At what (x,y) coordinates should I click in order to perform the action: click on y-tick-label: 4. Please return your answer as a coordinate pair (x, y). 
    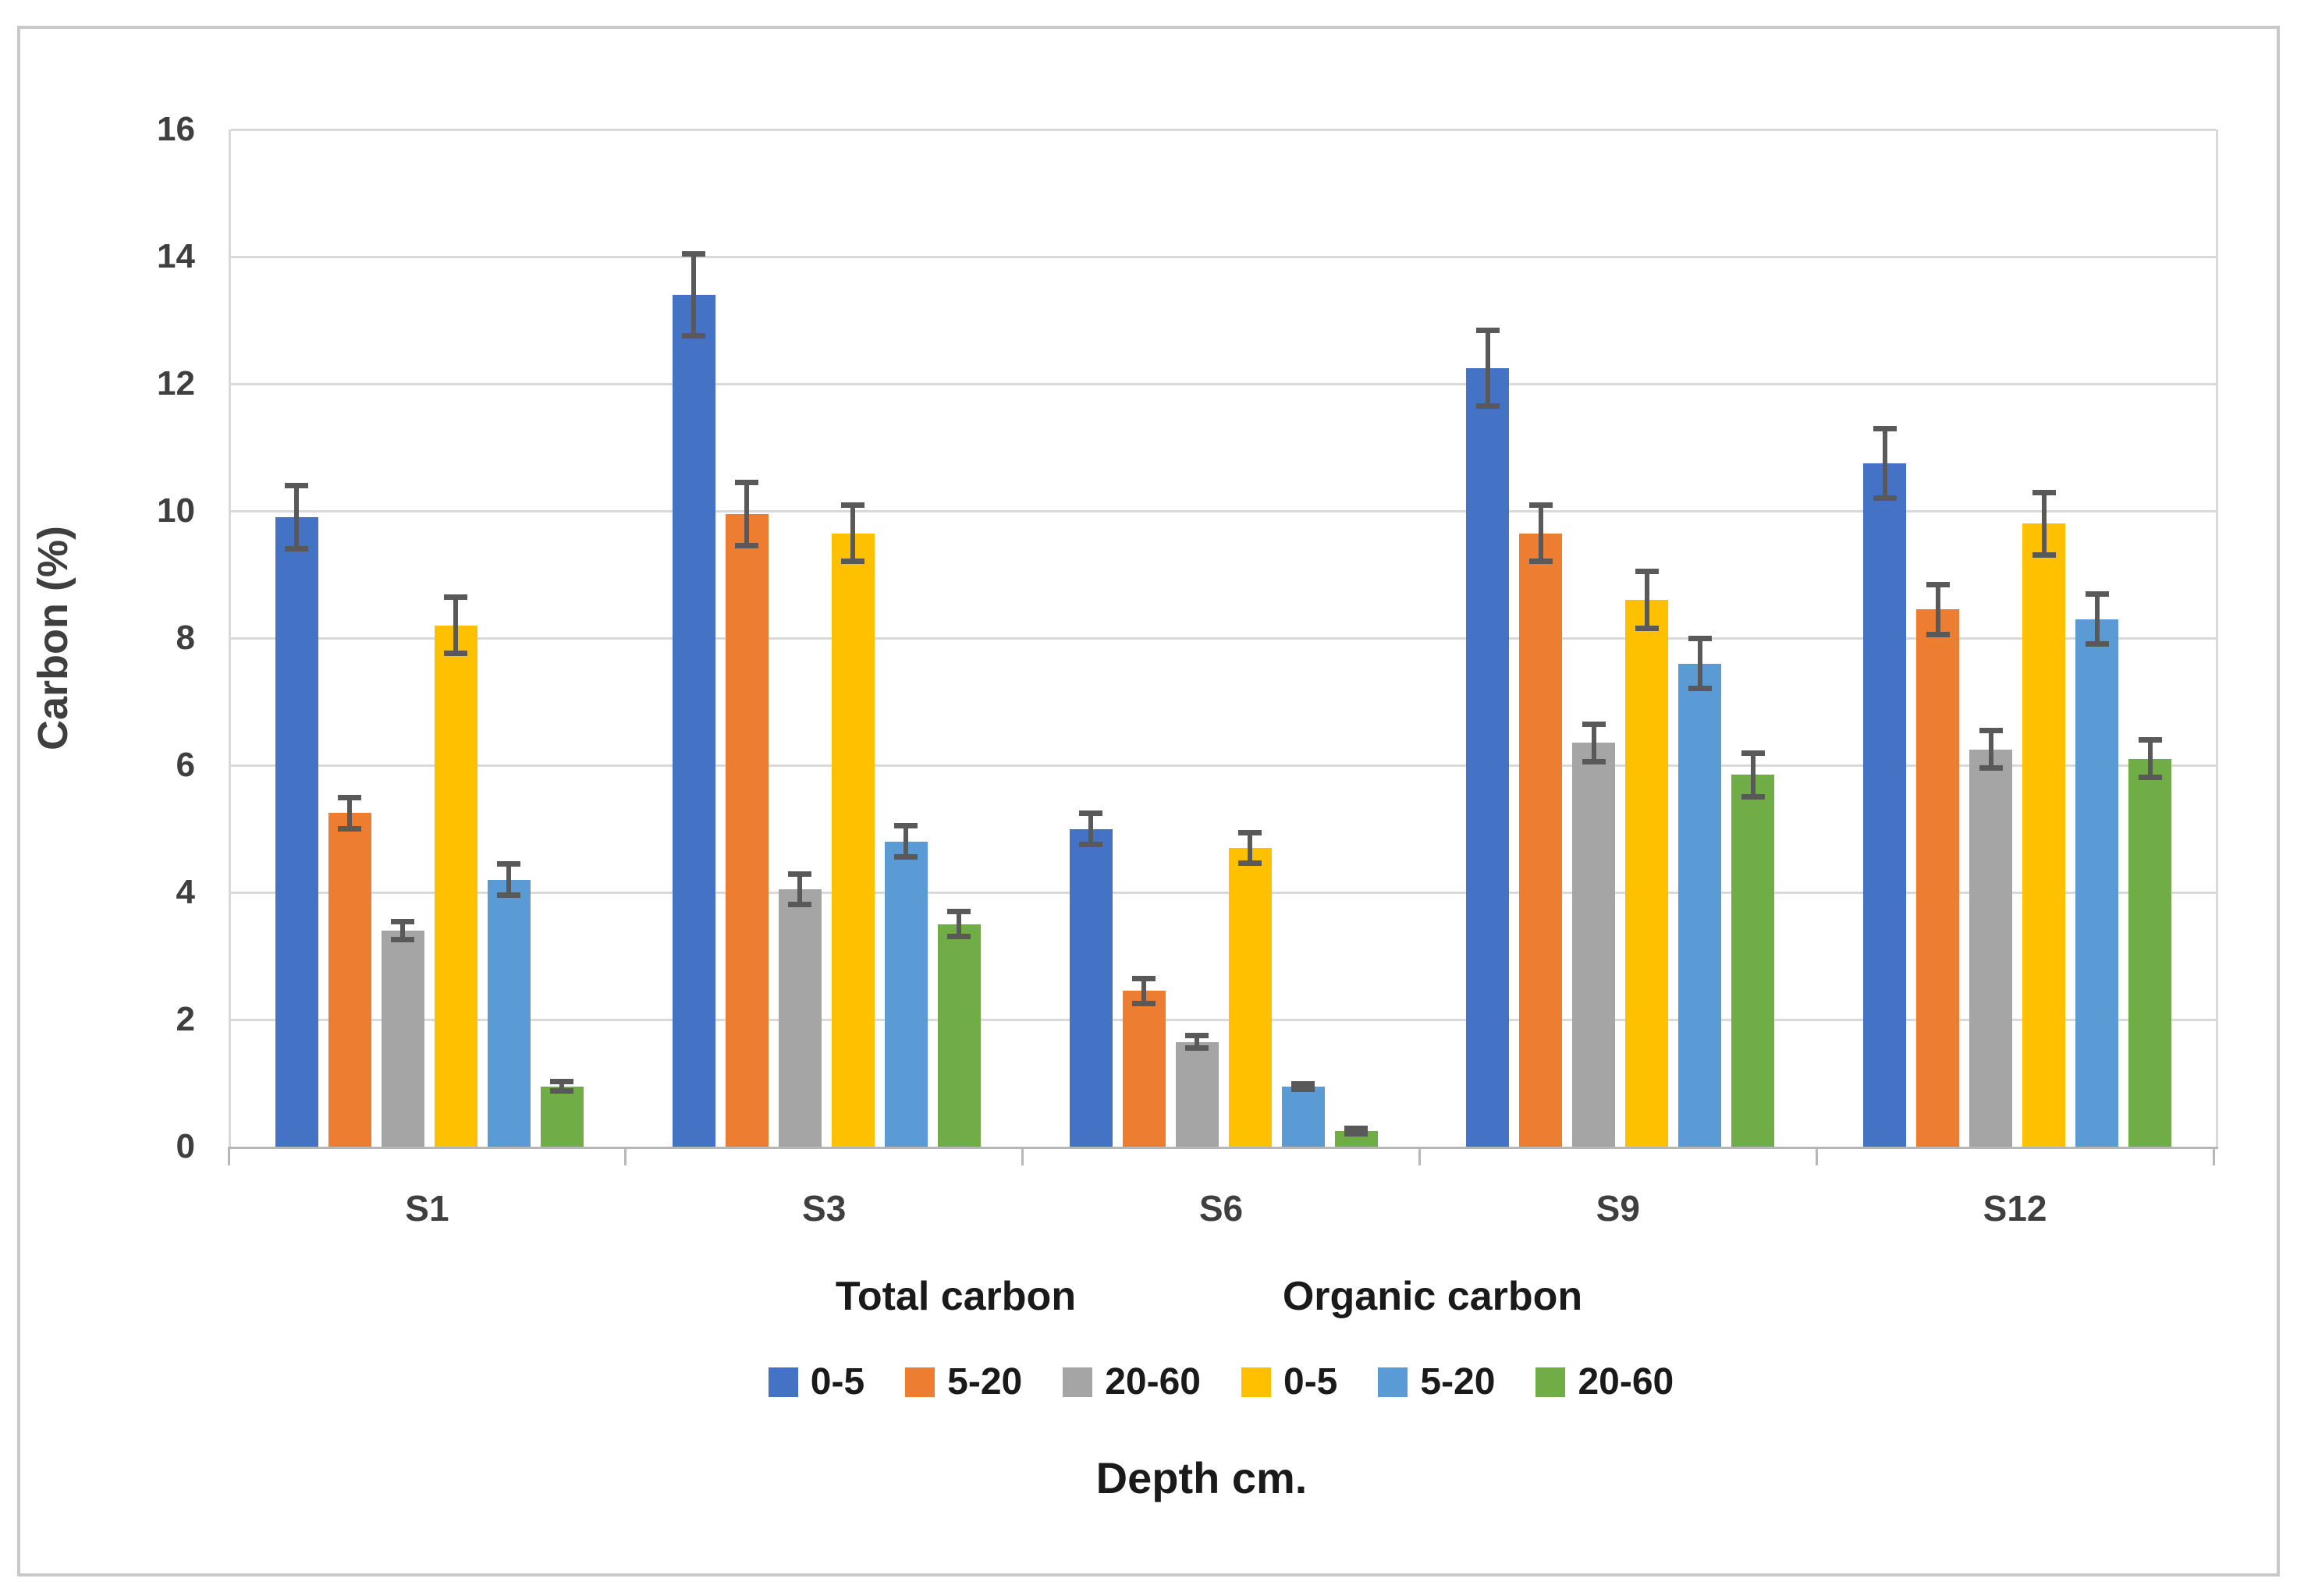
    Looking at the image, I should click on (185, 892).